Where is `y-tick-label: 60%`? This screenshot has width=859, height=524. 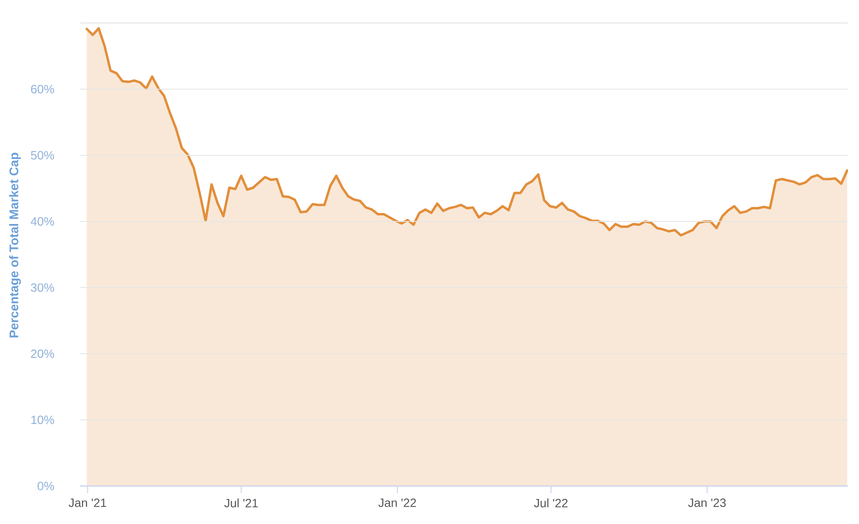
y-tick-label: 60% is located at coordinates (42, 89).